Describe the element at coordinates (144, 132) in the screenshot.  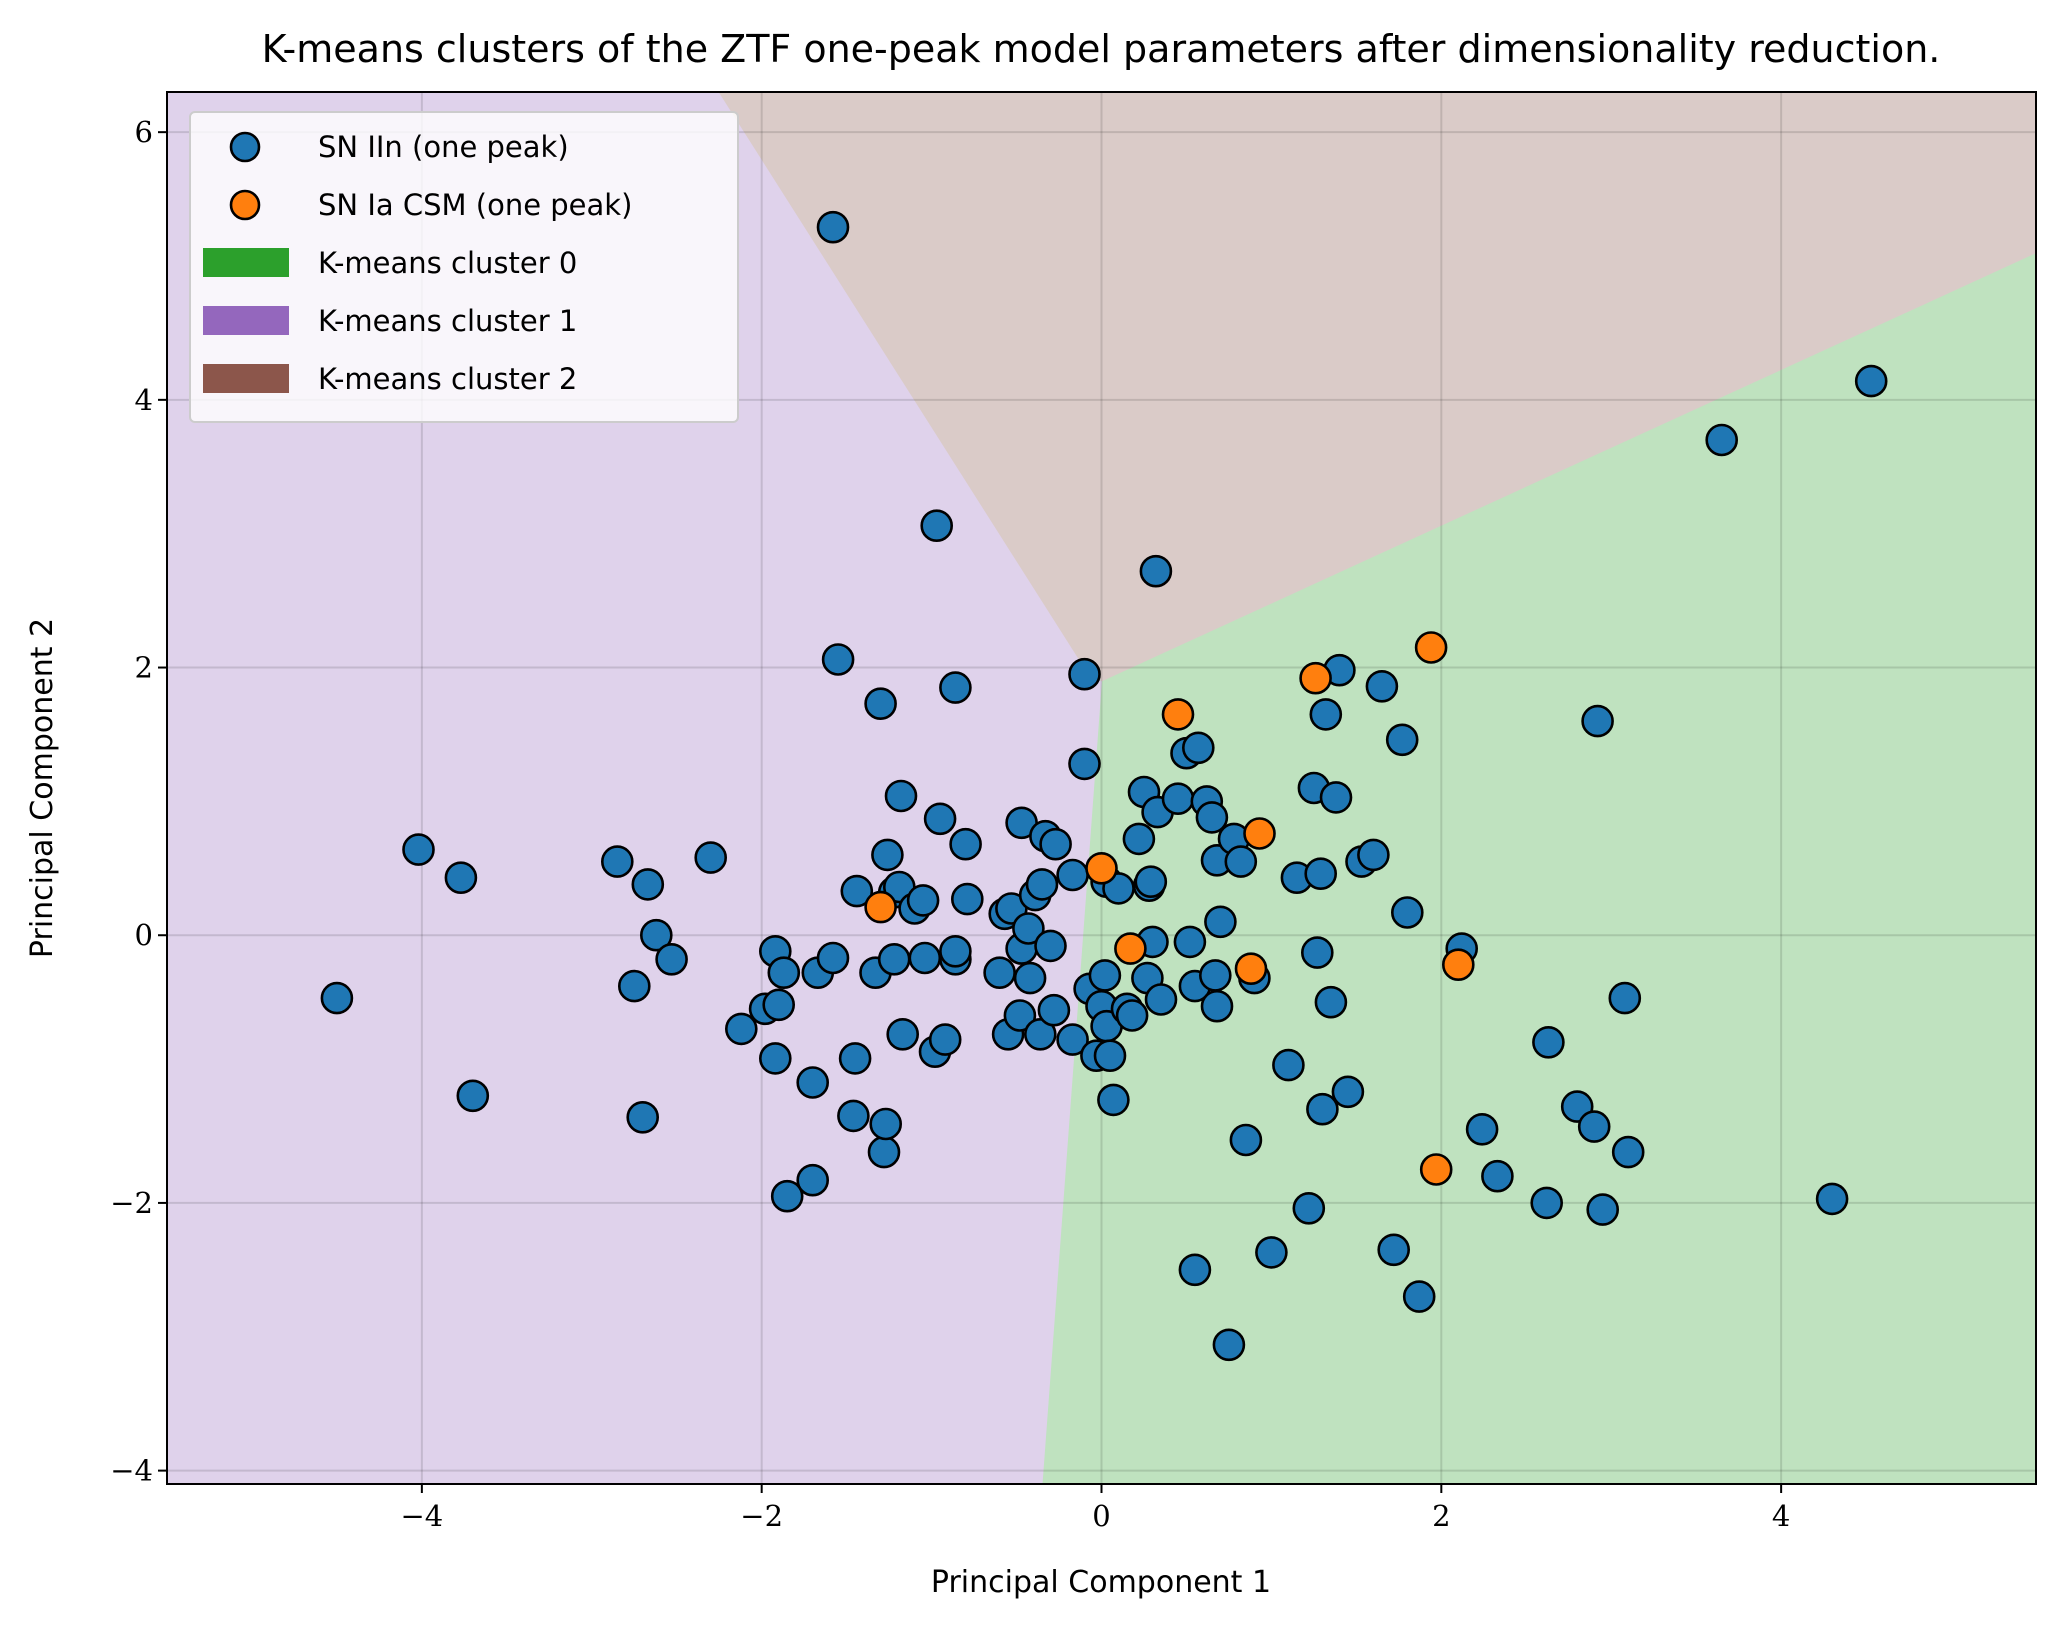
I see `y-tick-label: 6` at that location.